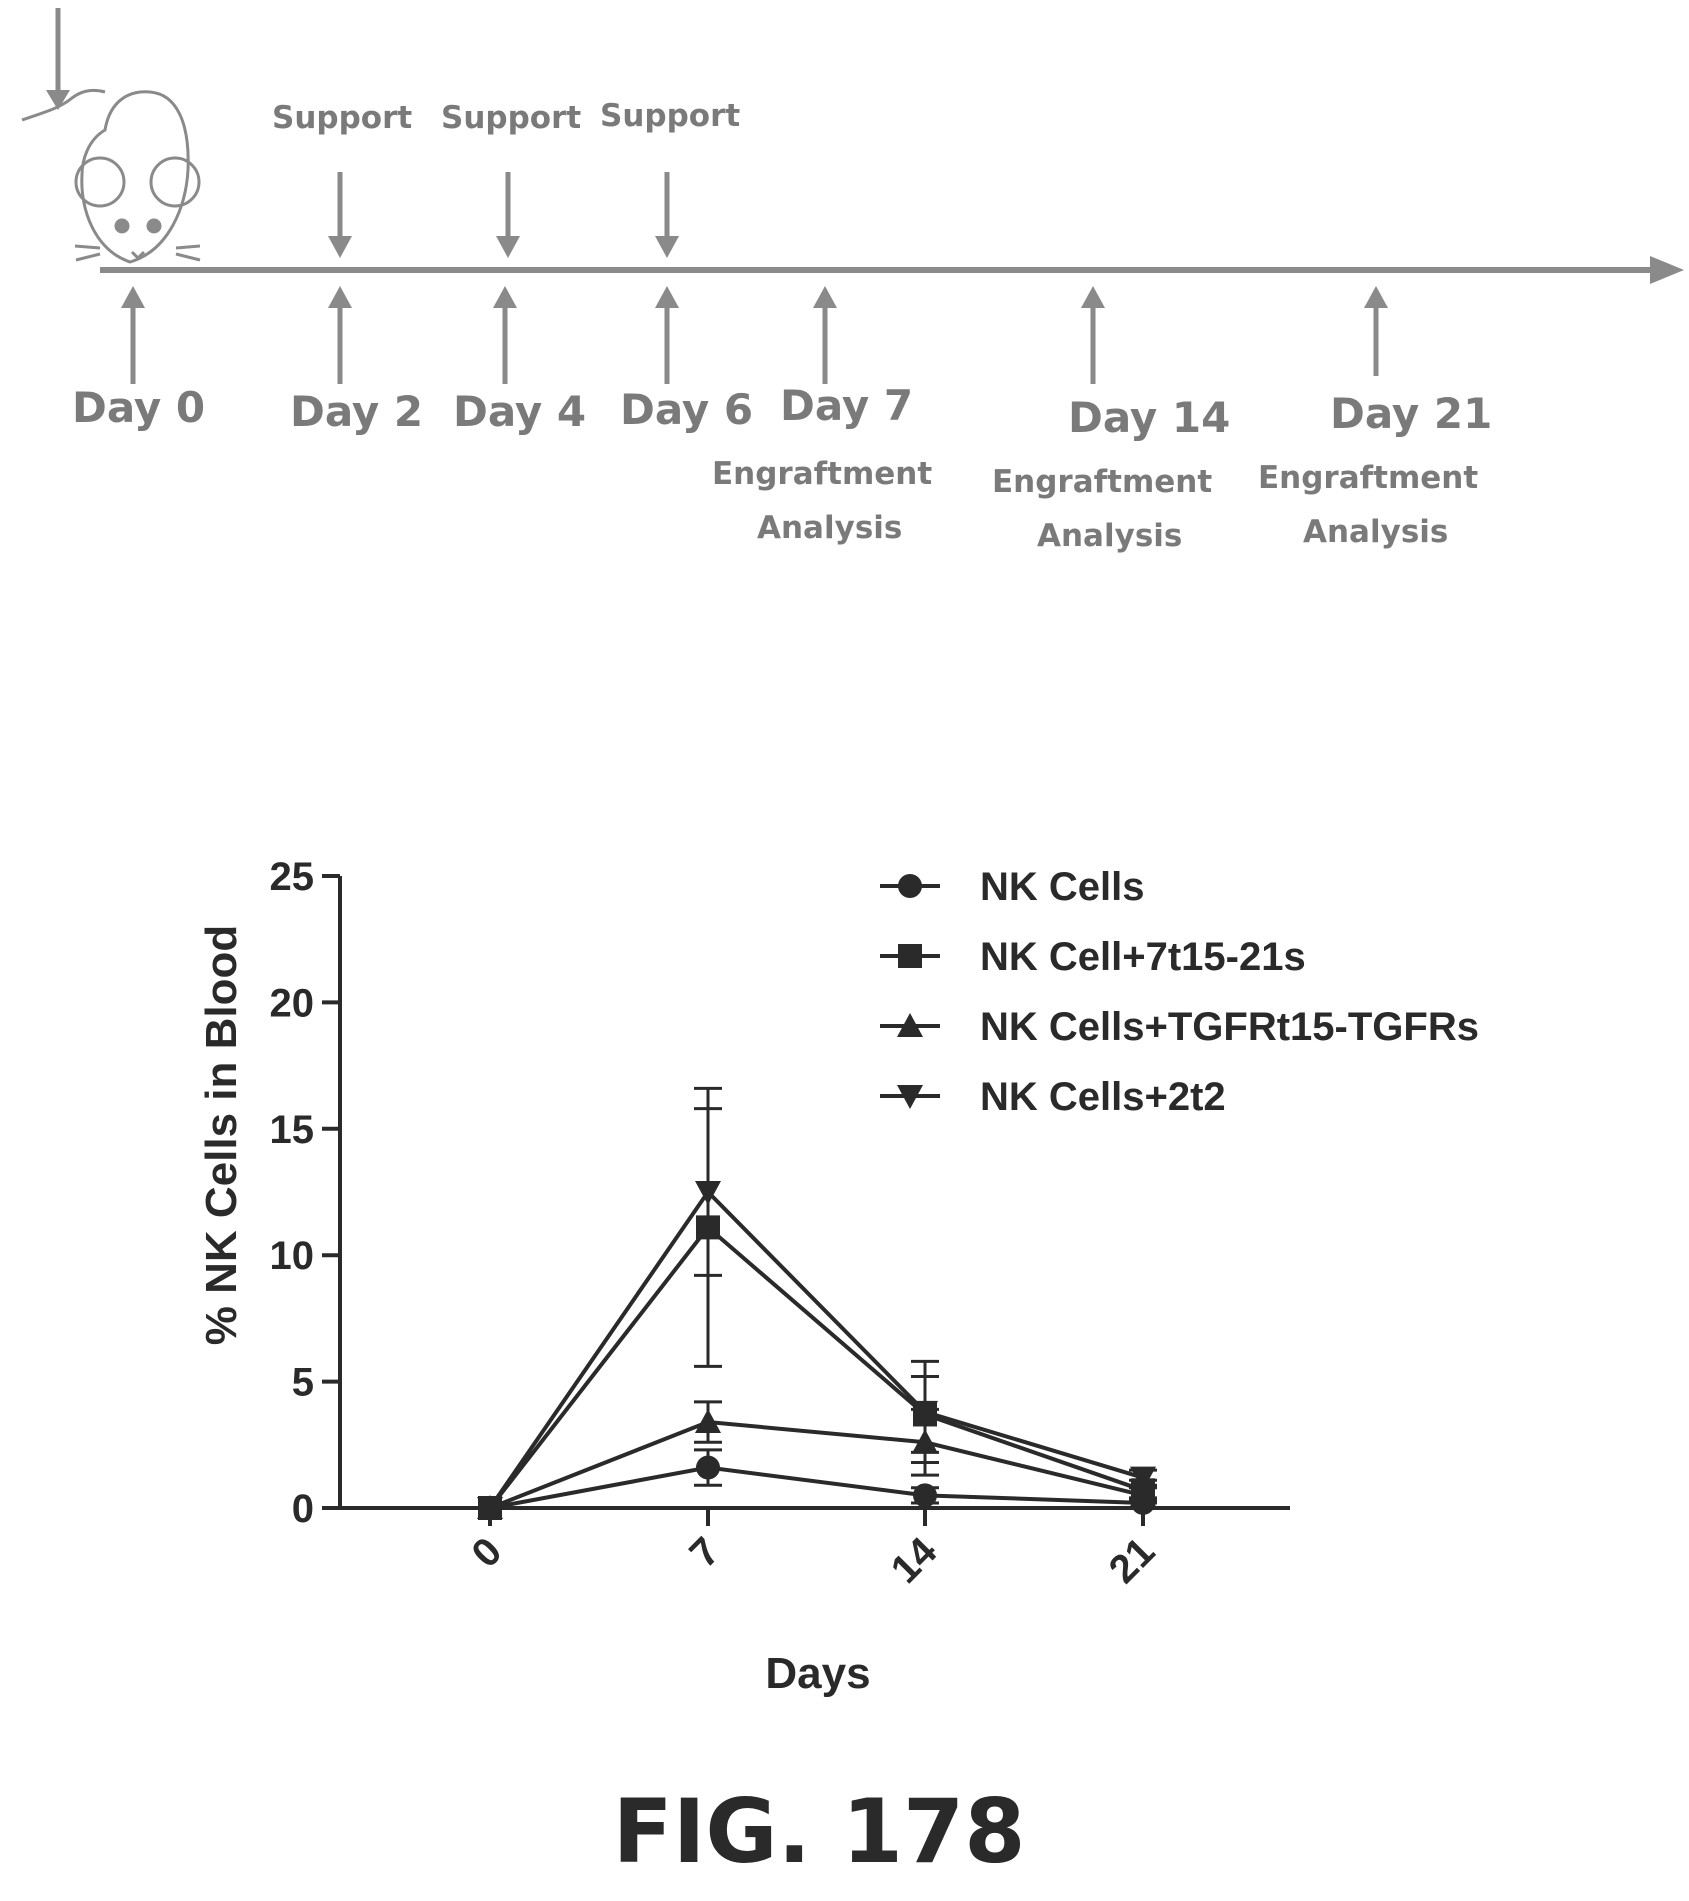 This screenshot has width=1689, height=1901. Describe the element at coordinates (292, 1256) in the screenshot. I see `y-tick-label: 10` at that location.